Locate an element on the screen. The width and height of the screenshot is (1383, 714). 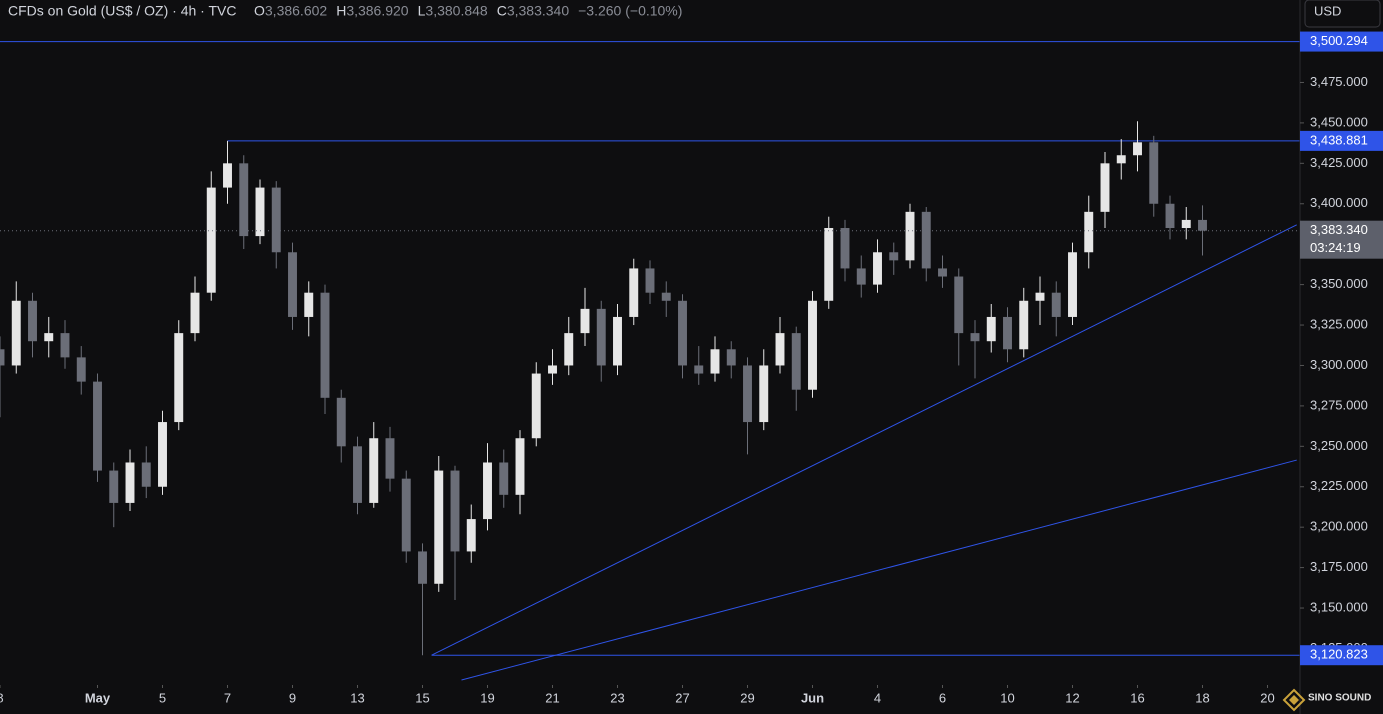
ohlc-key: O is located at coordinates (259, 11).